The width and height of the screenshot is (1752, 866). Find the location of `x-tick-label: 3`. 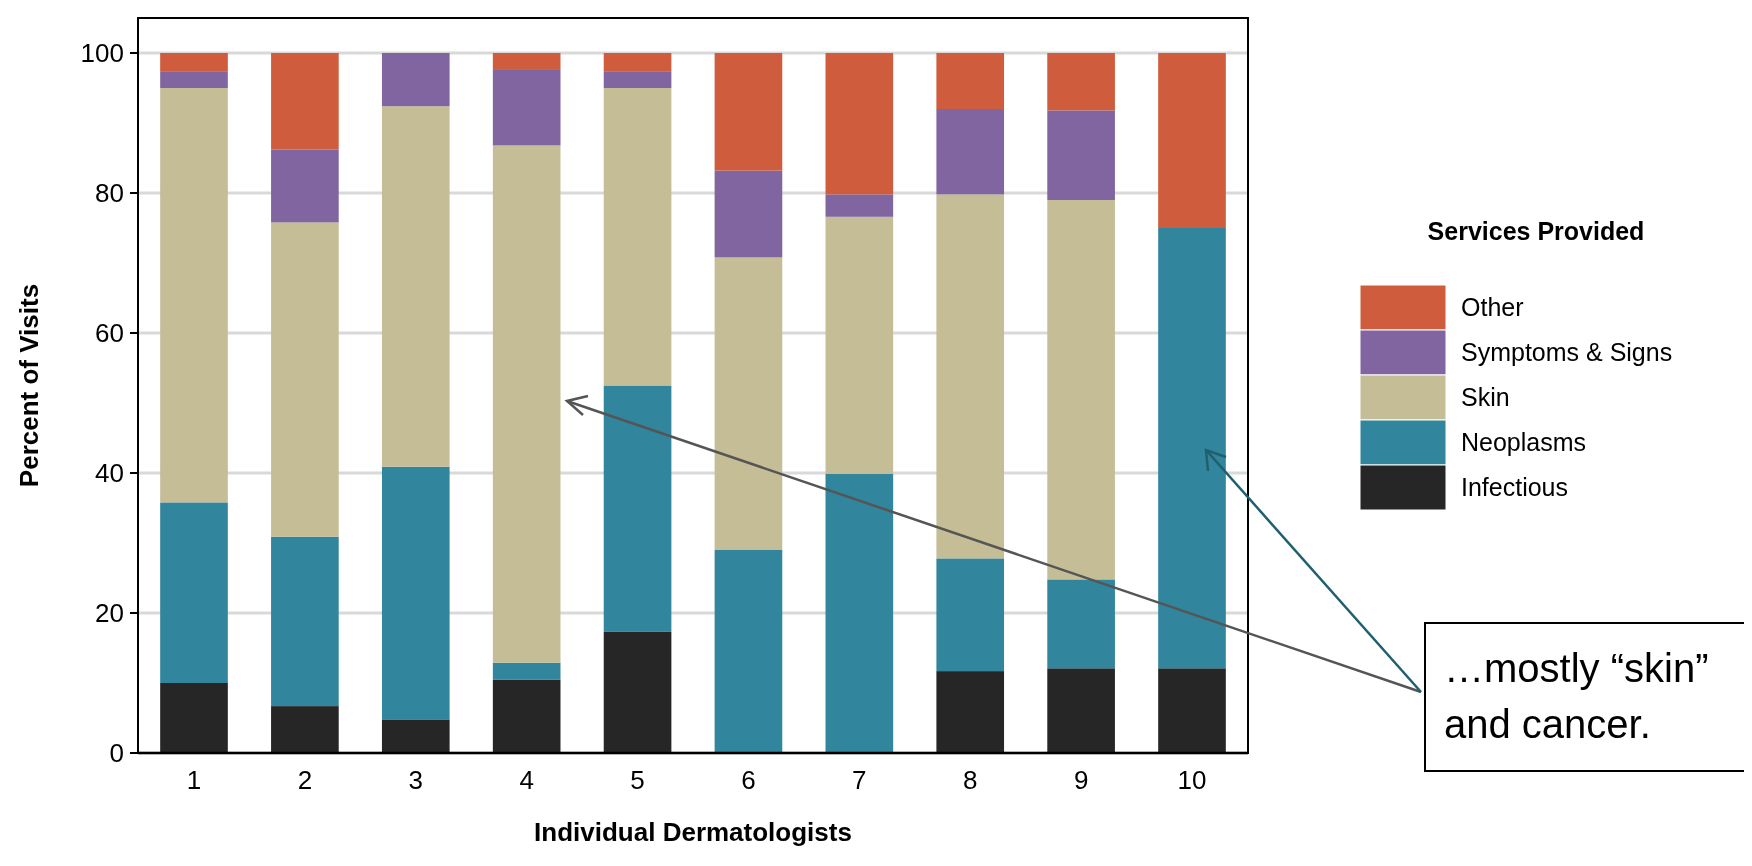

x-tick-label: 3 is located at coordinates (416, 780).